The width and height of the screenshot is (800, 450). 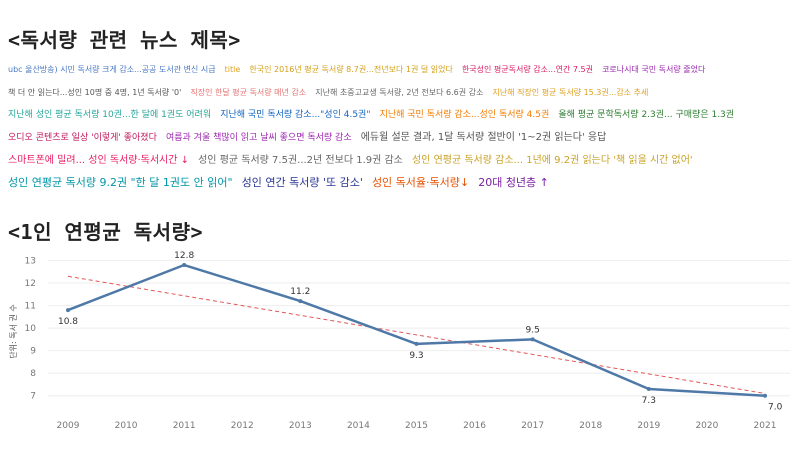 I want to click on data-label: 7.0, so click(x=775, y=408).